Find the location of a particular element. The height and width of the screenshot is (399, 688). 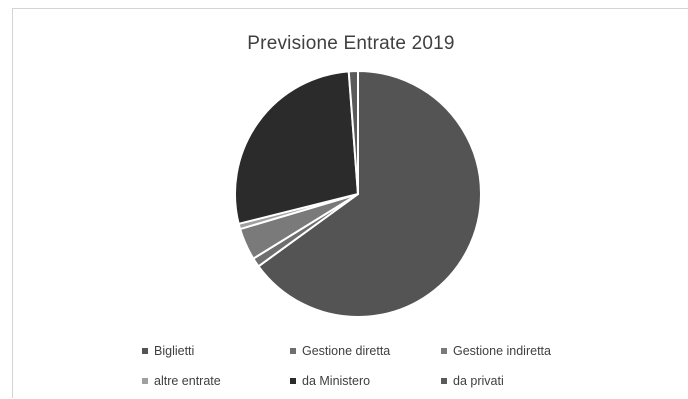

legend-swatch-altre-entrate is located at coordinates (145, 381).